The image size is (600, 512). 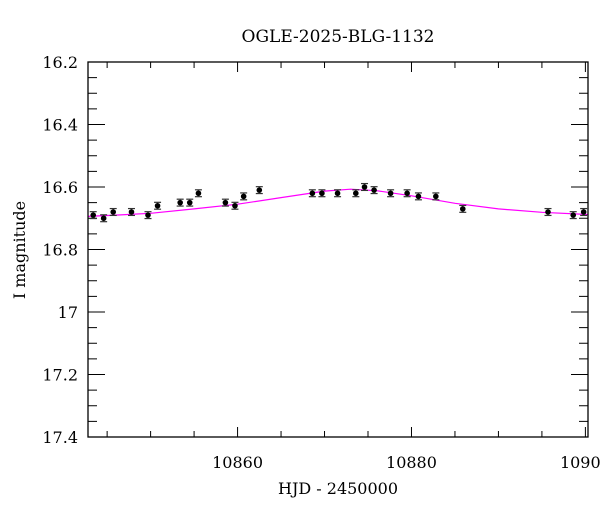 What do you see at coordinates (237, 462) in the screenshot?
I see `x-tick-label: 10860` at bounding box center [237, 462].